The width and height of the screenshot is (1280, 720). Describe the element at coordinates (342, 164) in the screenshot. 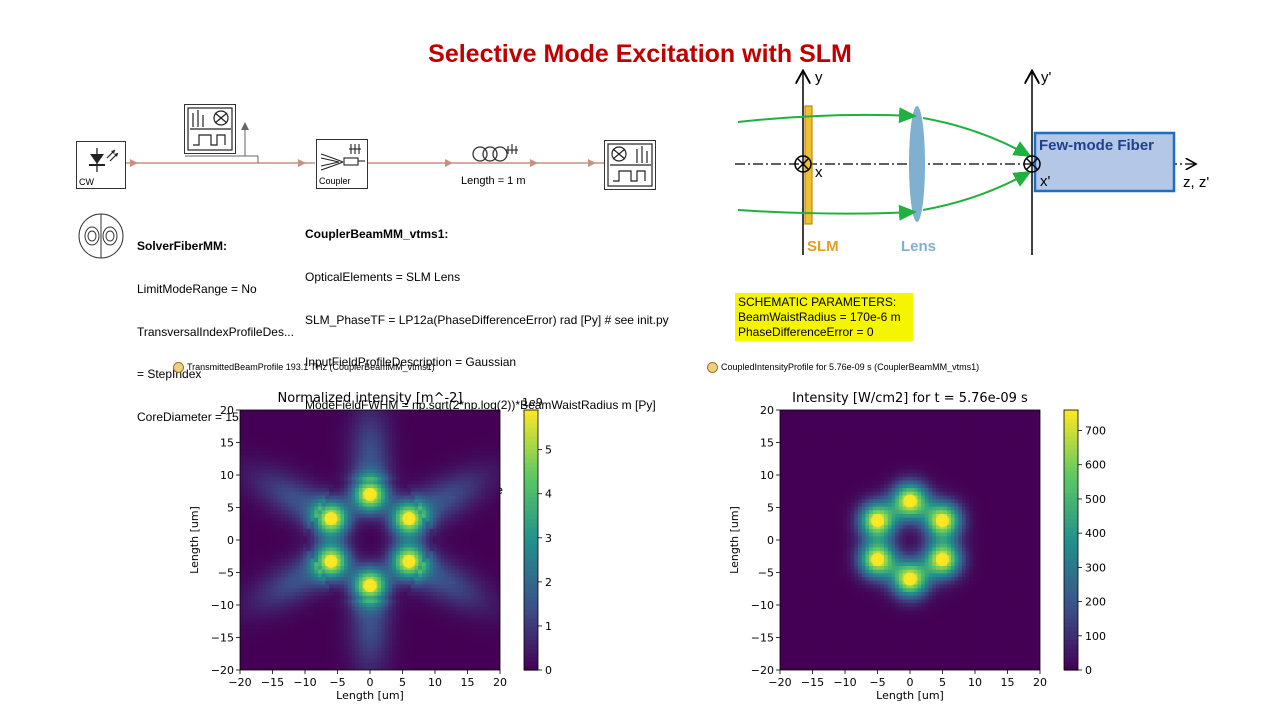

I see `coupler-block: Coupler` at that location.